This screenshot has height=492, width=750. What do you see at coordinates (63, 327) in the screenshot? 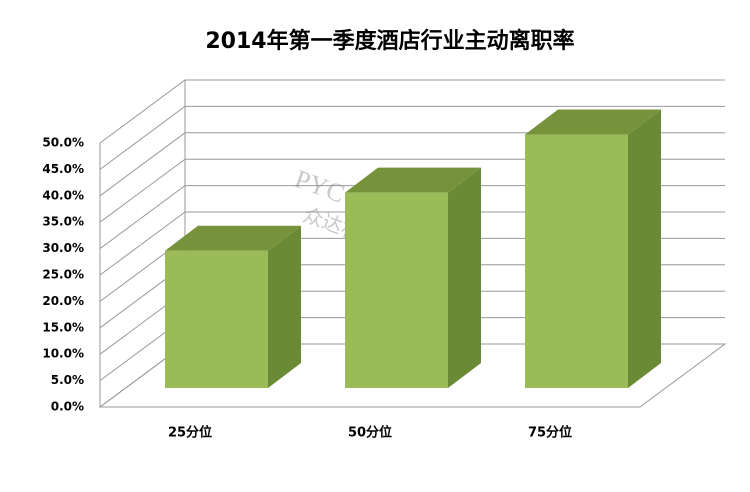
I see `y-tick-label: 15.0%` at bounding box center [63, 327].